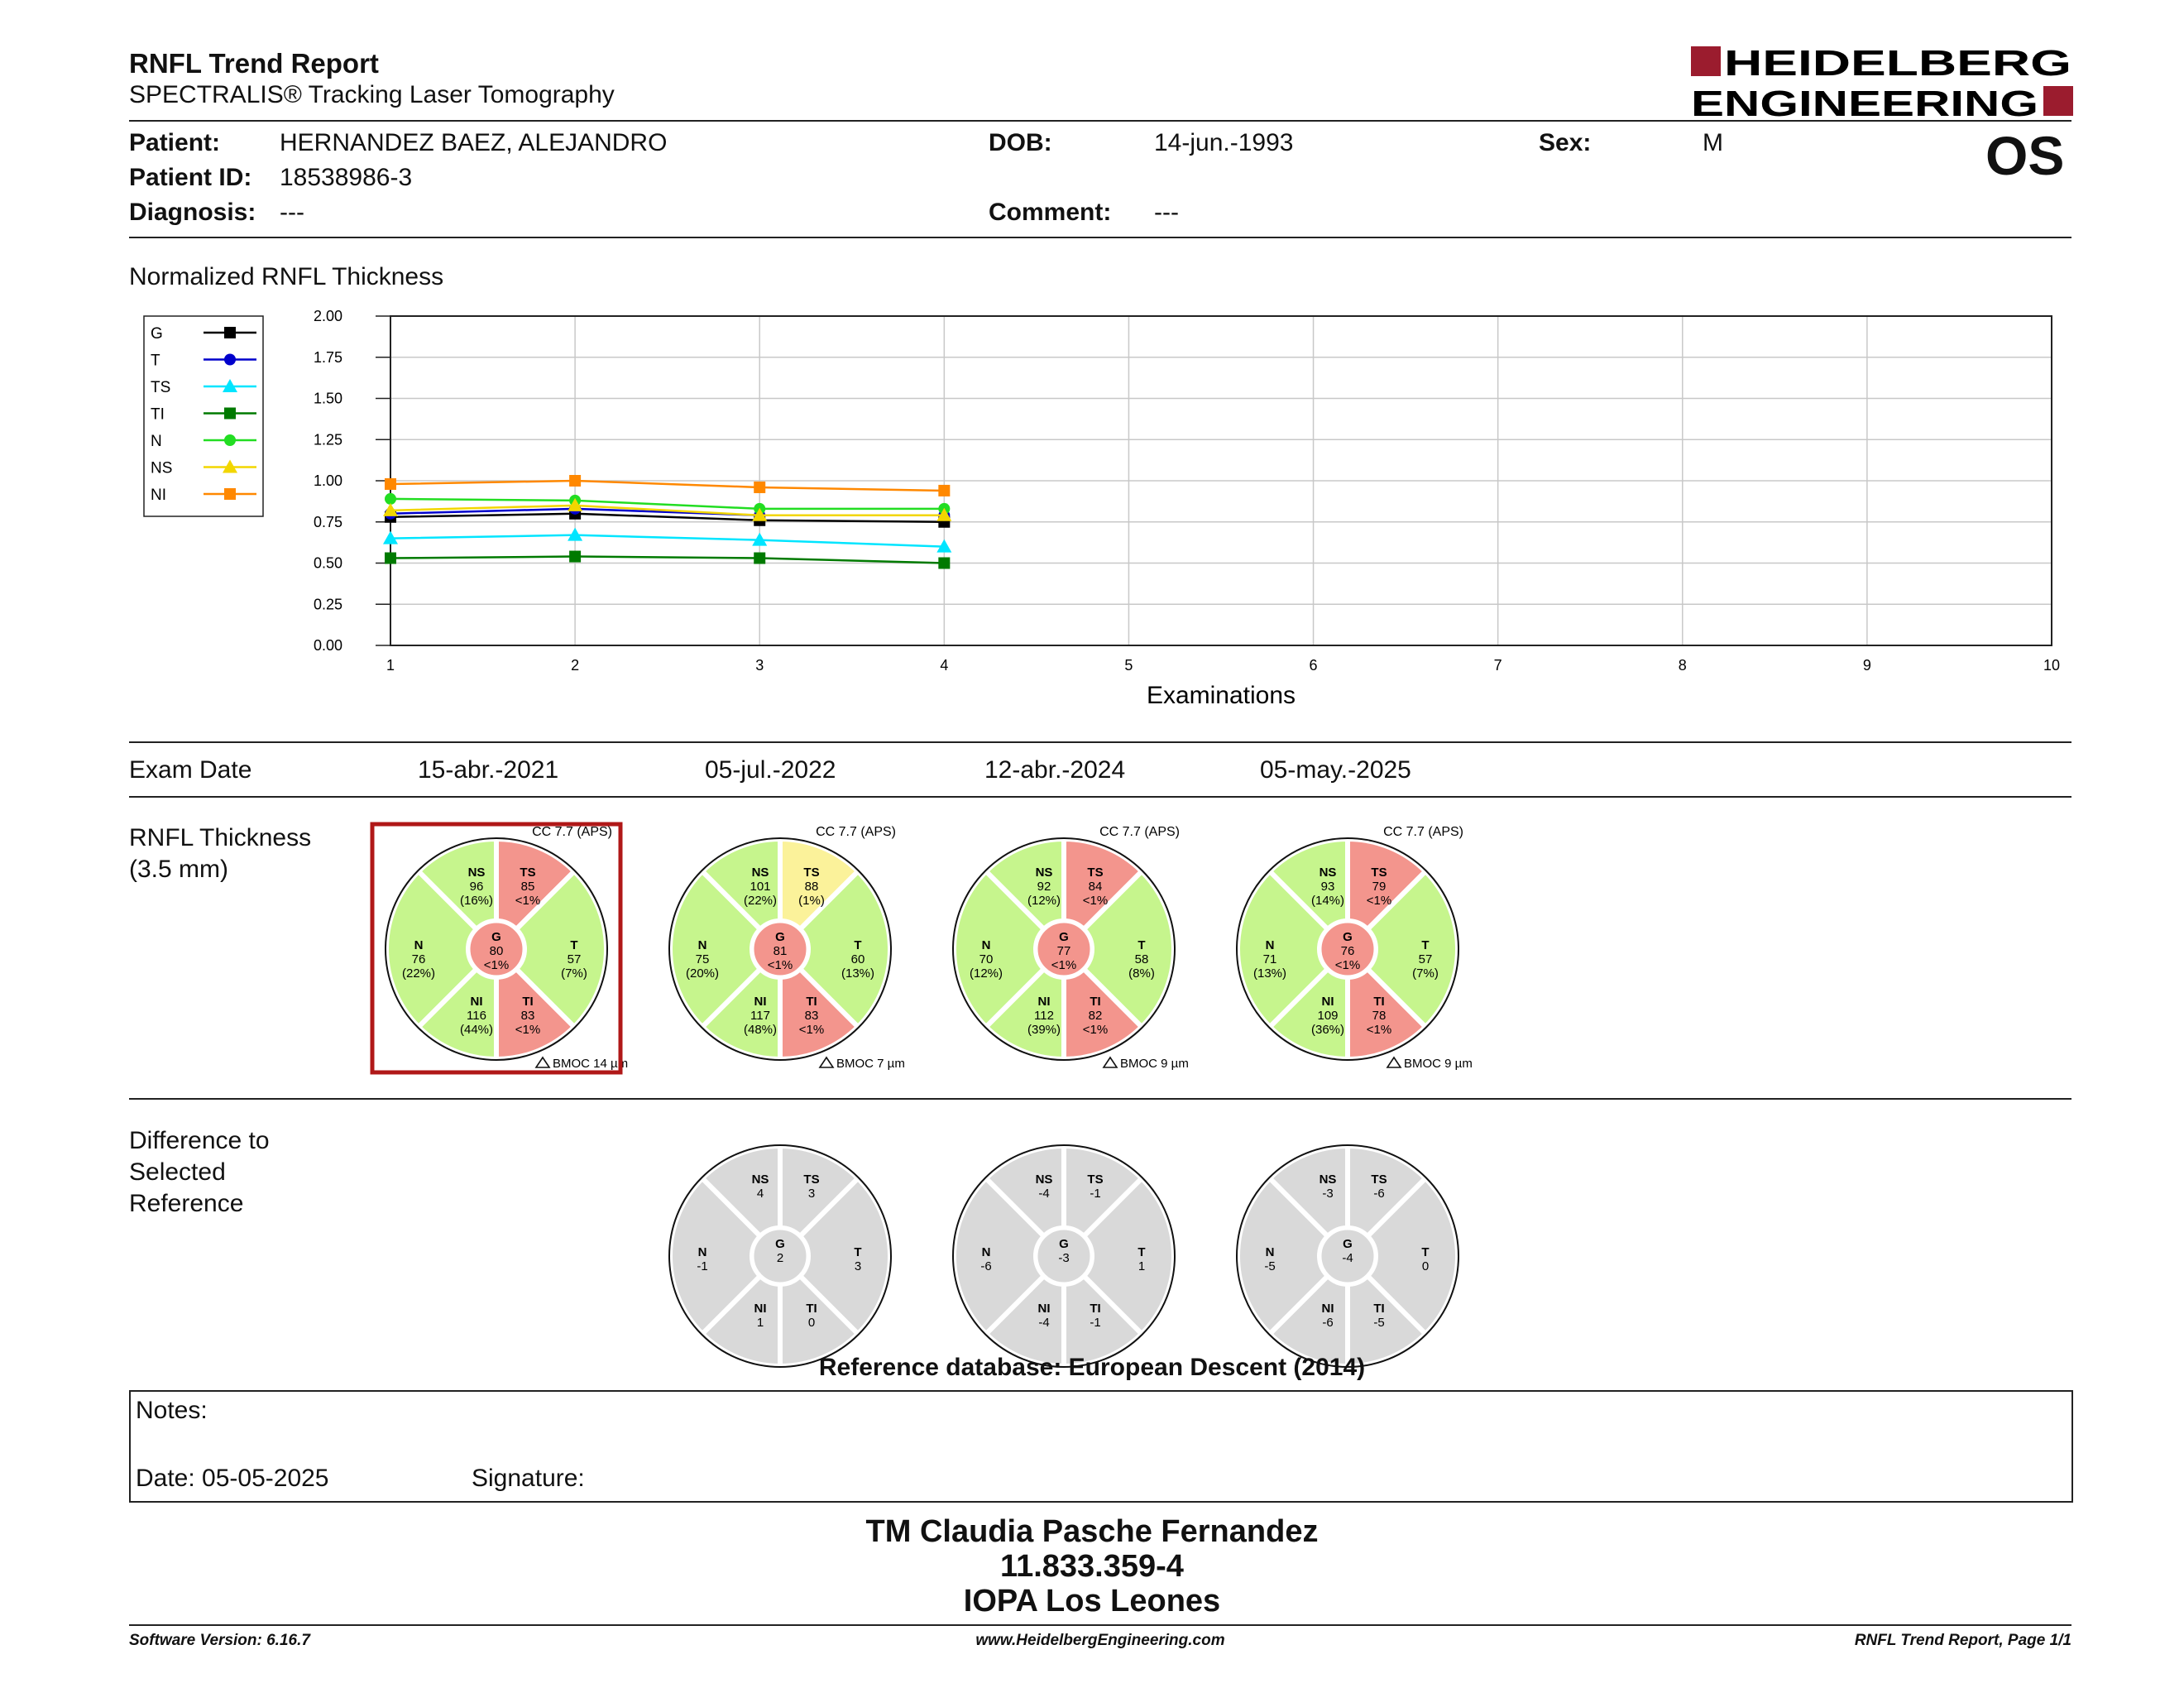 This screenshot has height=1688, width=2184. What do you see at coordinates (575, 534) in the screenshot?
I see `data-point-ts` at bounding box center [575, 534].